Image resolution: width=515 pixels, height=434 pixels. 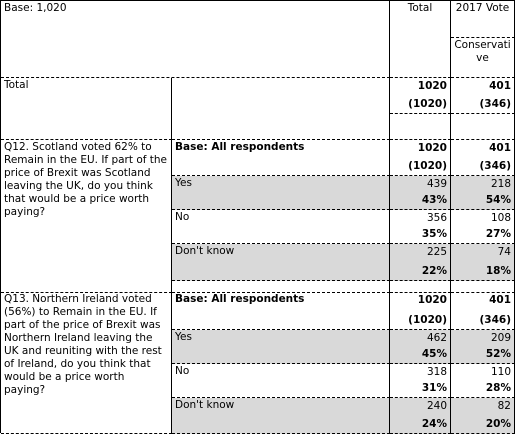 What do you see at coordinates (420, 193) in the screenshot?
I see `value-cell: 439 43%` at bounding box center [420, 193].